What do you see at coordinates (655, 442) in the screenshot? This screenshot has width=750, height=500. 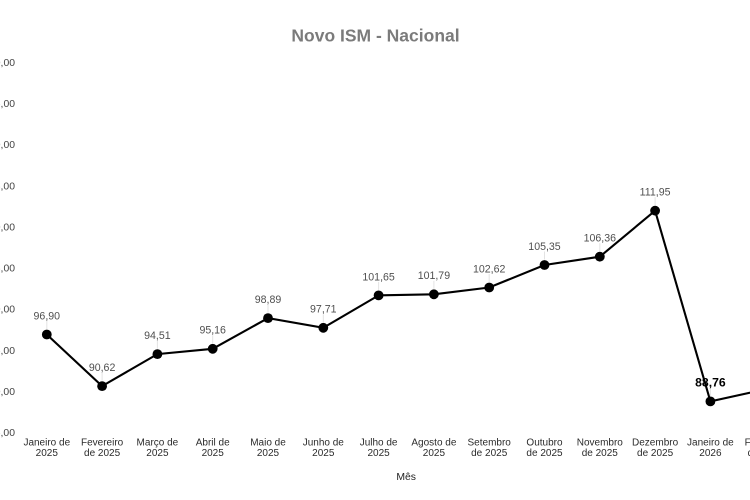 I see `svg-text: Dezembro` at bounding box center [655, 442].